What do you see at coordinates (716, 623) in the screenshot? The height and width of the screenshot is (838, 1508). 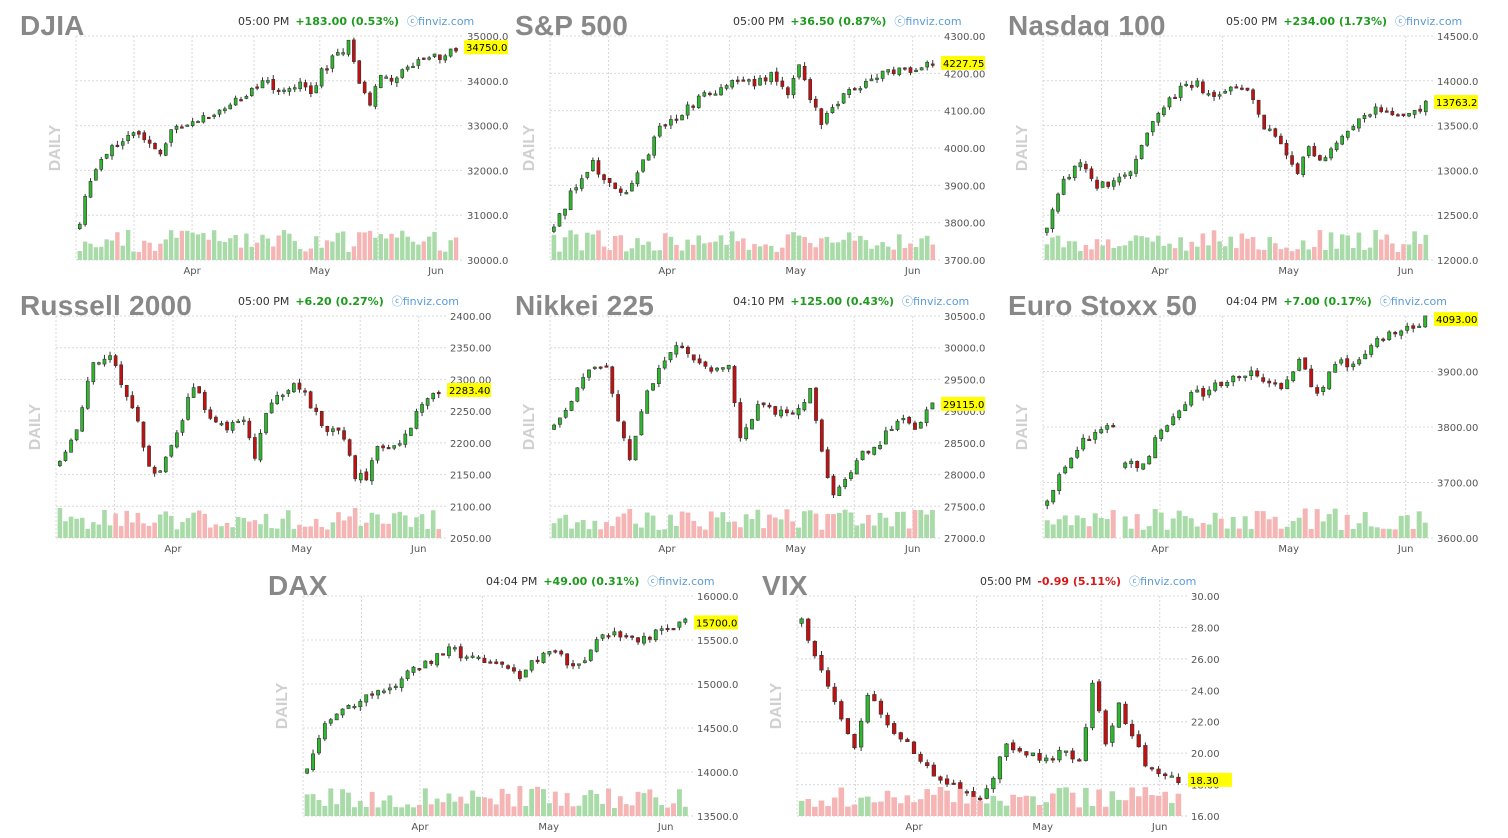 I see `last-price-label: 15700.0` at bounding box center [716, 623].